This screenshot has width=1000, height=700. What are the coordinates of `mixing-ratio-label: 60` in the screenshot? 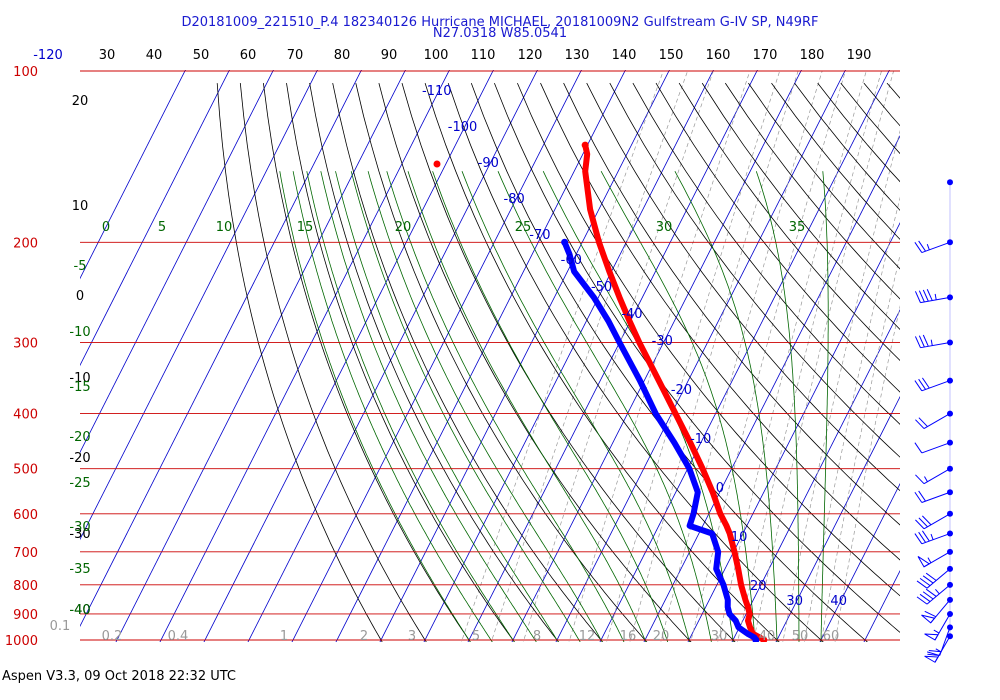 It's located at (831, 636).